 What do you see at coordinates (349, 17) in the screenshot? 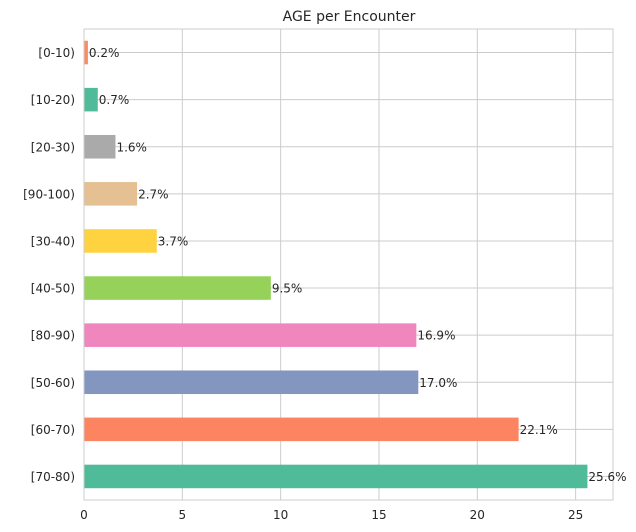
I see `chart-title: AGE per Encounter` at bounding box center [349, 17].